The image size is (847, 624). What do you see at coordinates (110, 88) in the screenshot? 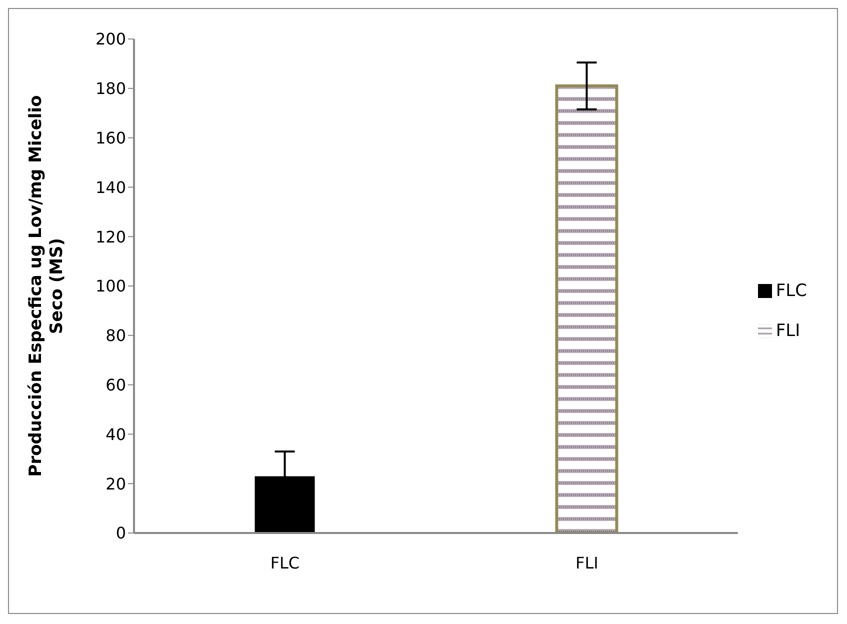
I see `y-tick-label: 180` at bounding box center [110, 88].